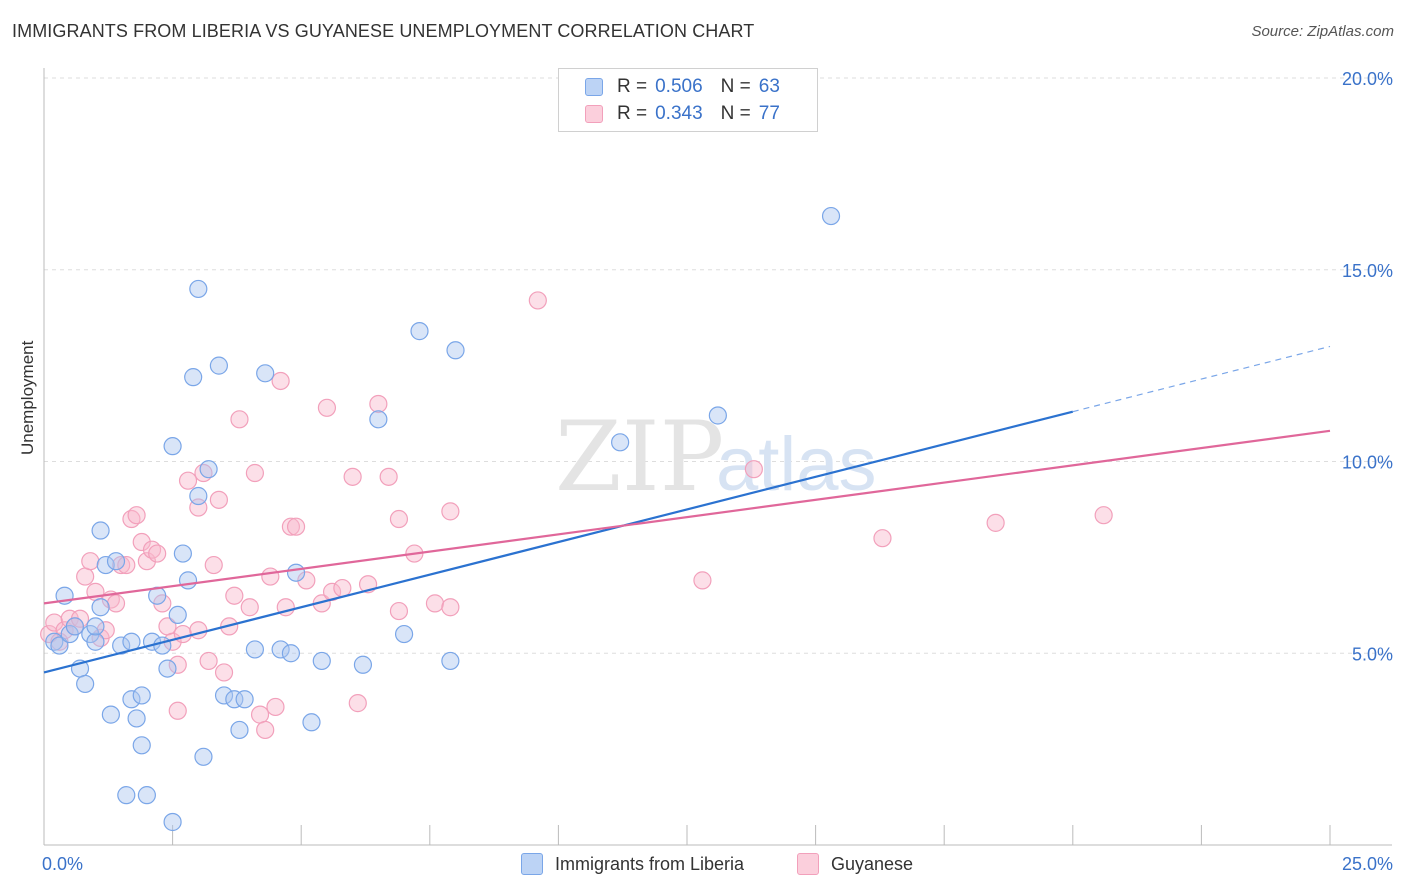 This screenshot has height=892, width=1406. I want to click on legend-row-liberia: R = 0.506 N = 63, so click(685, 87).